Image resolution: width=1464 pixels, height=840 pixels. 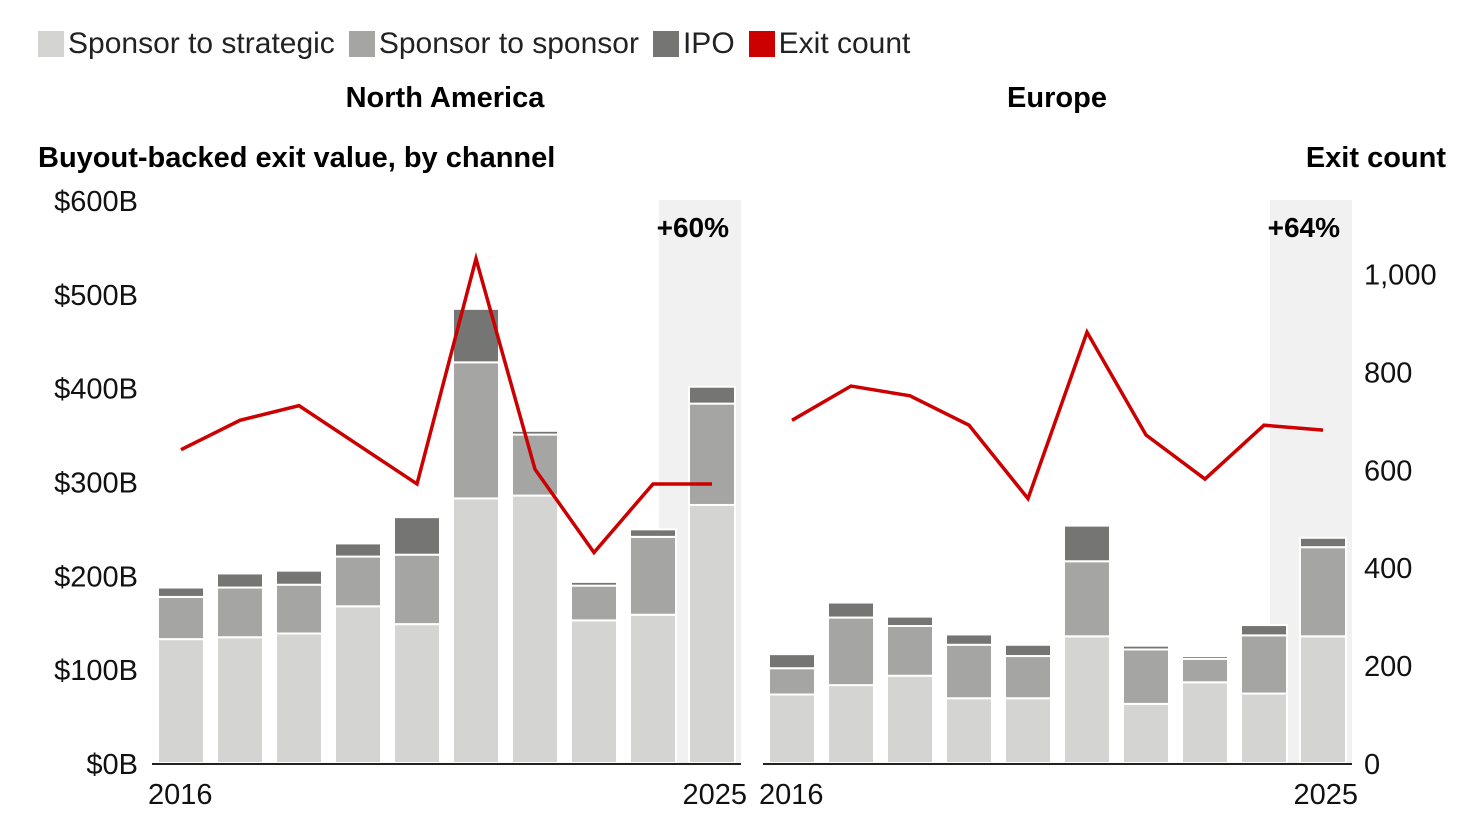 What do you see at coordinates (1323, 700) in the screenshot?
I see `bar-eu-2025-sponsor-to-strategic` at bounding box center [1323, 700].